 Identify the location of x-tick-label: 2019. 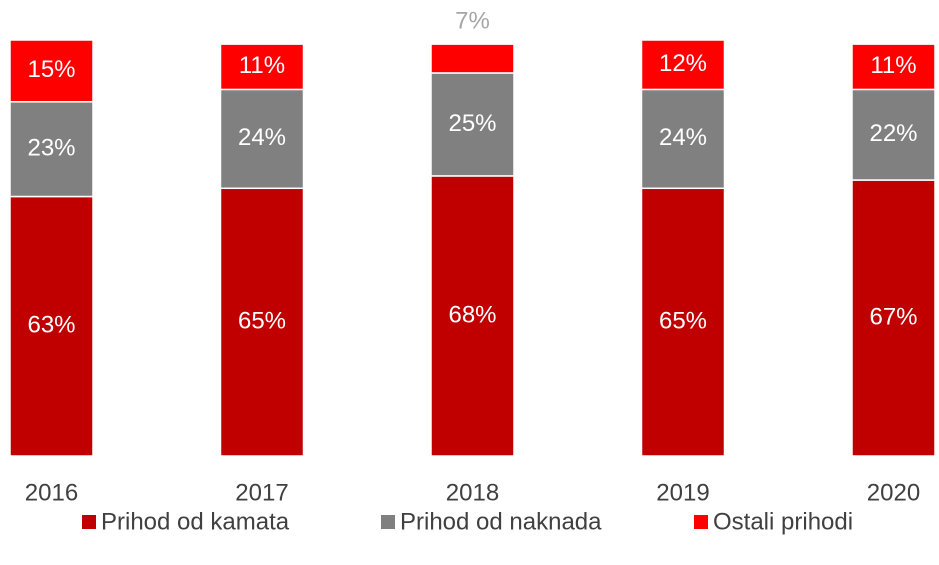
(682, 492).